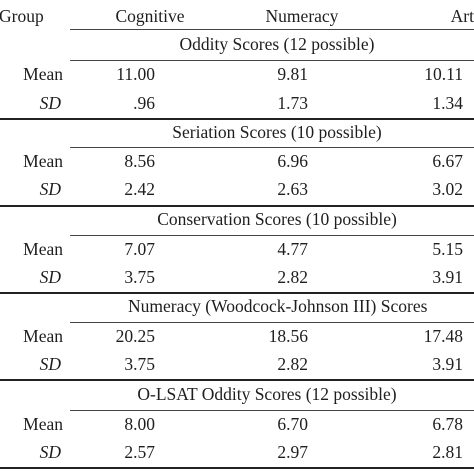  I want to click on cell-sd-art: 3.02, so click(447, 189).